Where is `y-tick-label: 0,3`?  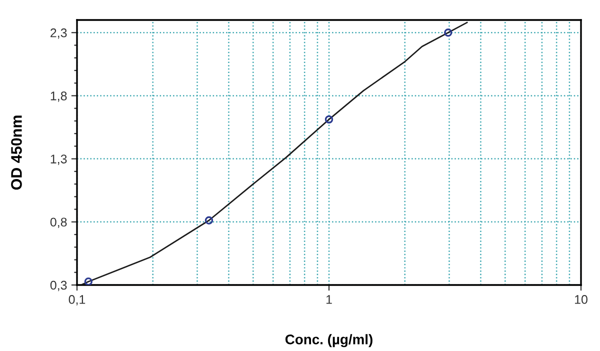
y-tick-label: 0,3 is located at coordinates (58, 286).